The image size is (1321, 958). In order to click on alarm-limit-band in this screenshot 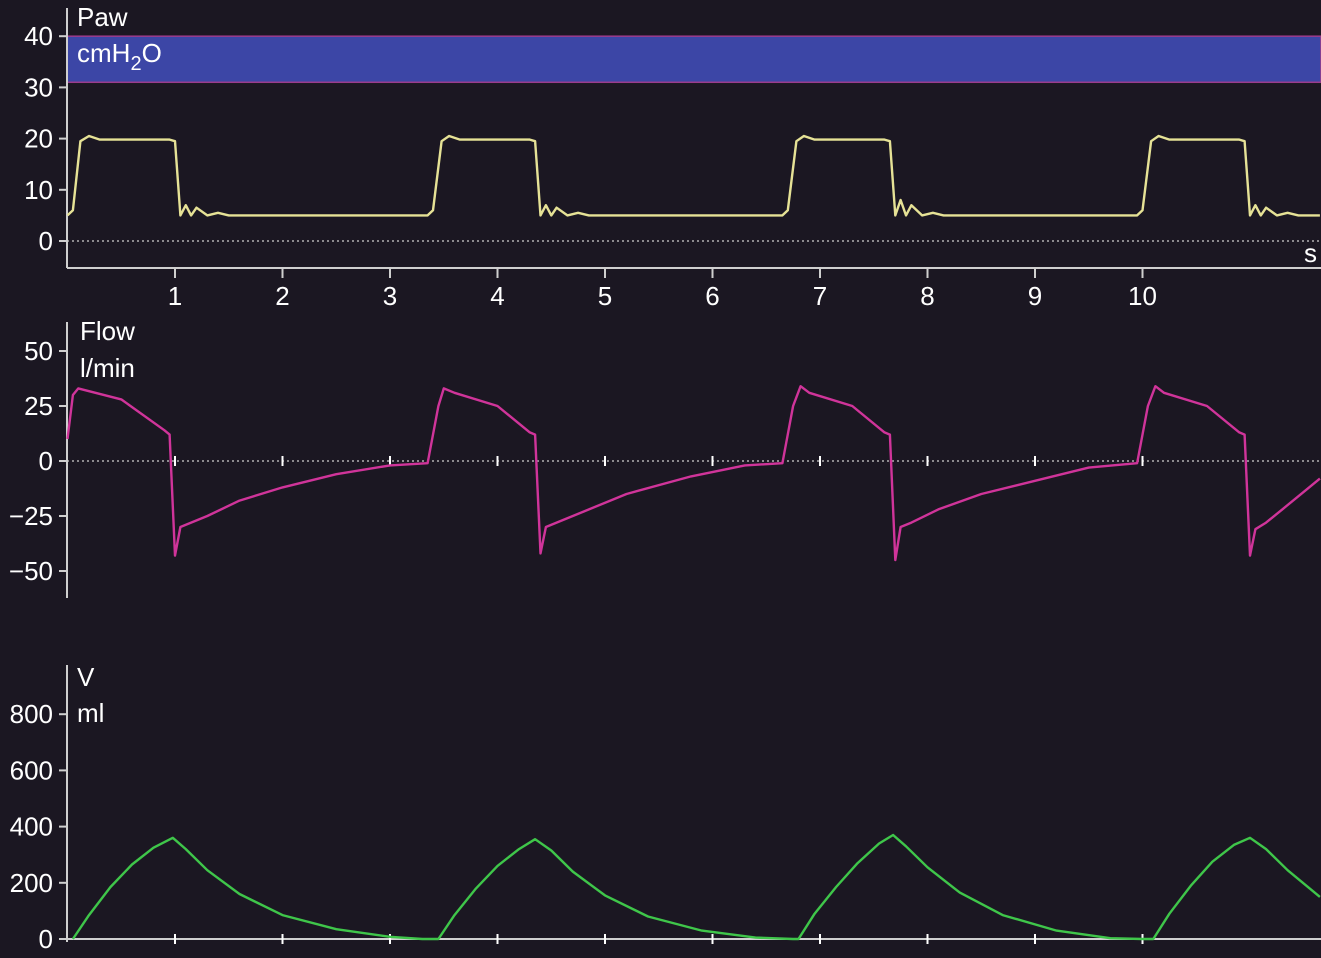, I will do `click(693, 59)`.